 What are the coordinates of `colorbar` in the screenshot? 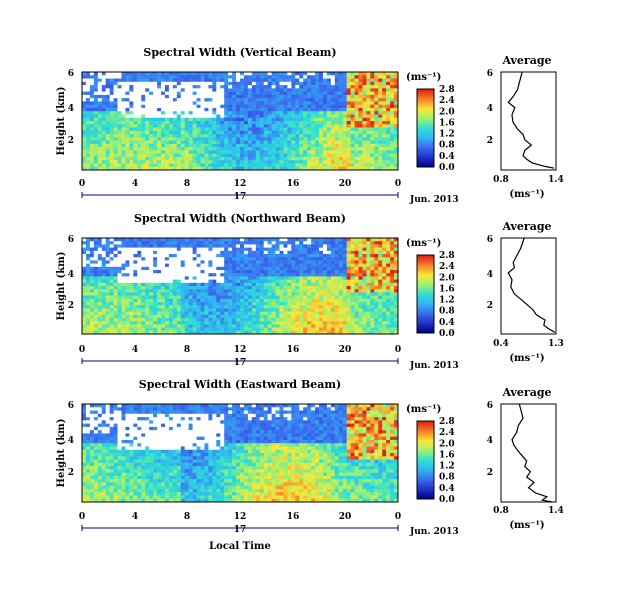 It's located at (425, 294).